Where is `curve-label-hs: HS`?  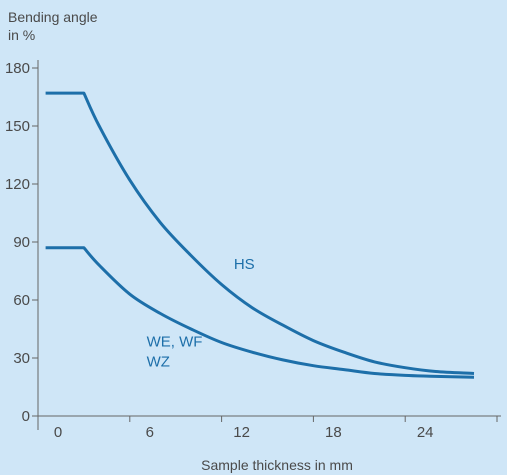
curve-label-hs: HS is located at coordinates (244, 264).